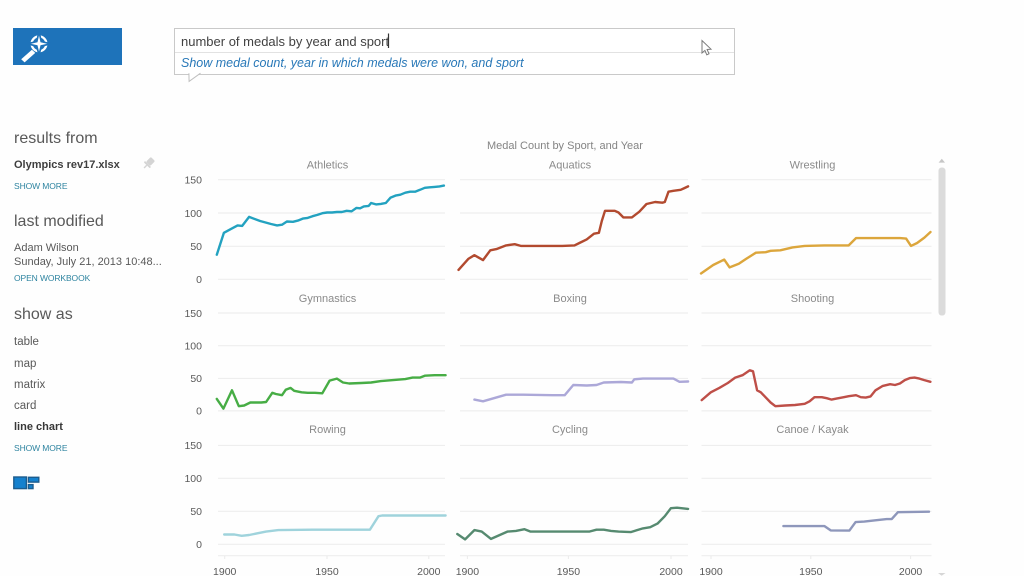  Describe the element at coordinates (570, 430) in the screenshot. I see `svg-text: Cycling` at that location.